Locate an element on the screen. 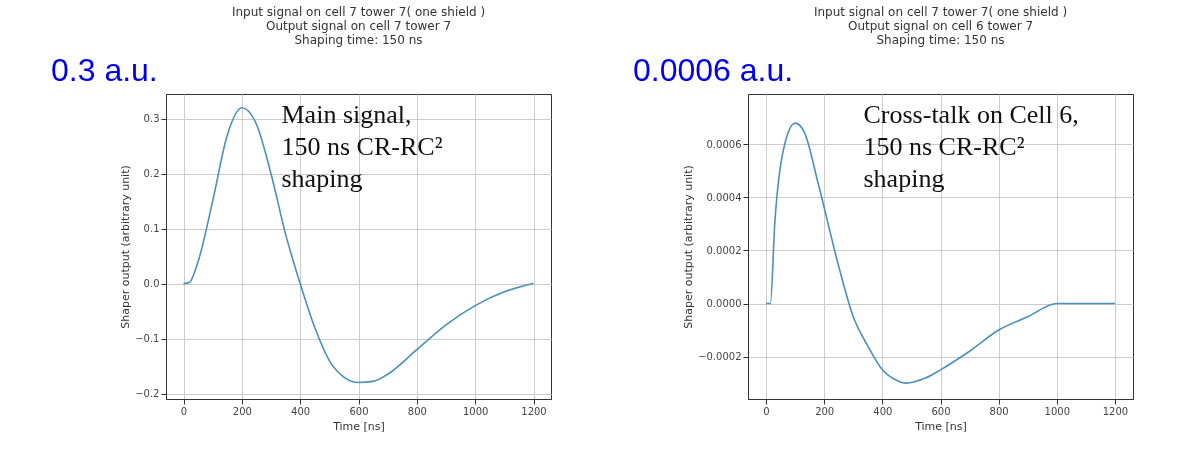  y-tick-label: 0.3 is located at coordinates (151, 119).